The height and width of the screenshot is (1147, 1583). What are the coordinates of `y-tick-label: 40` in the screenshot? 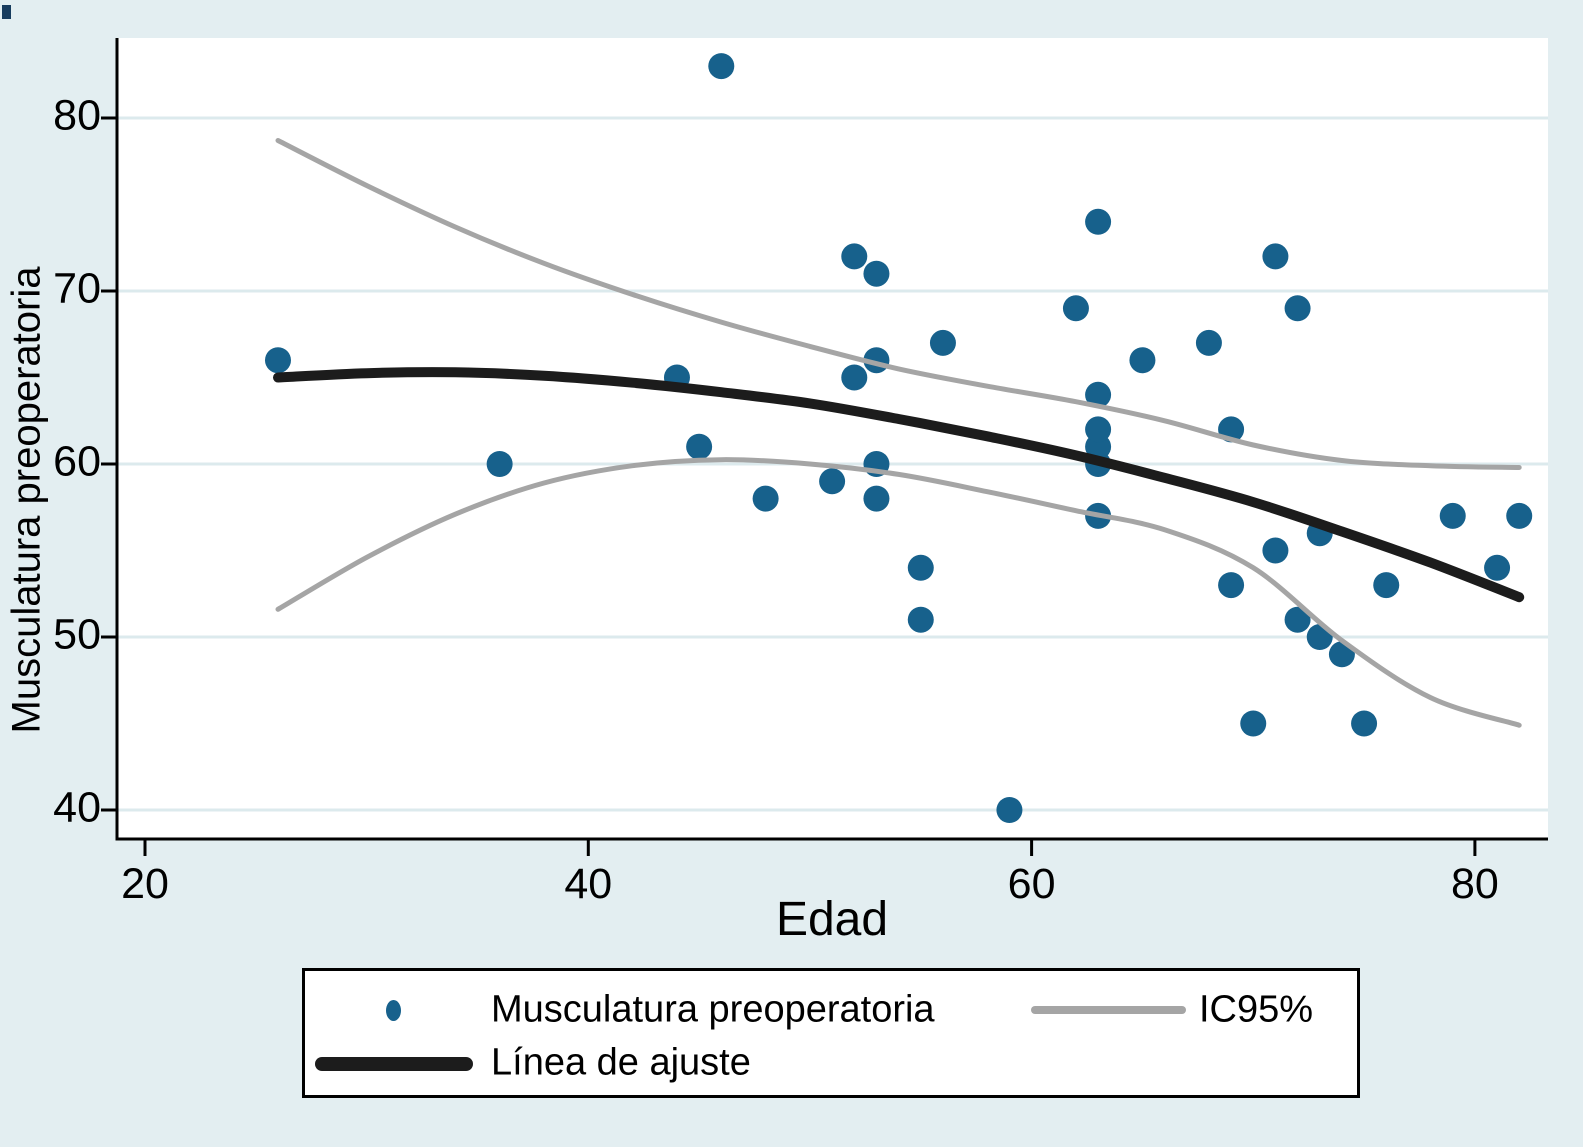 It's located at (77, 807).